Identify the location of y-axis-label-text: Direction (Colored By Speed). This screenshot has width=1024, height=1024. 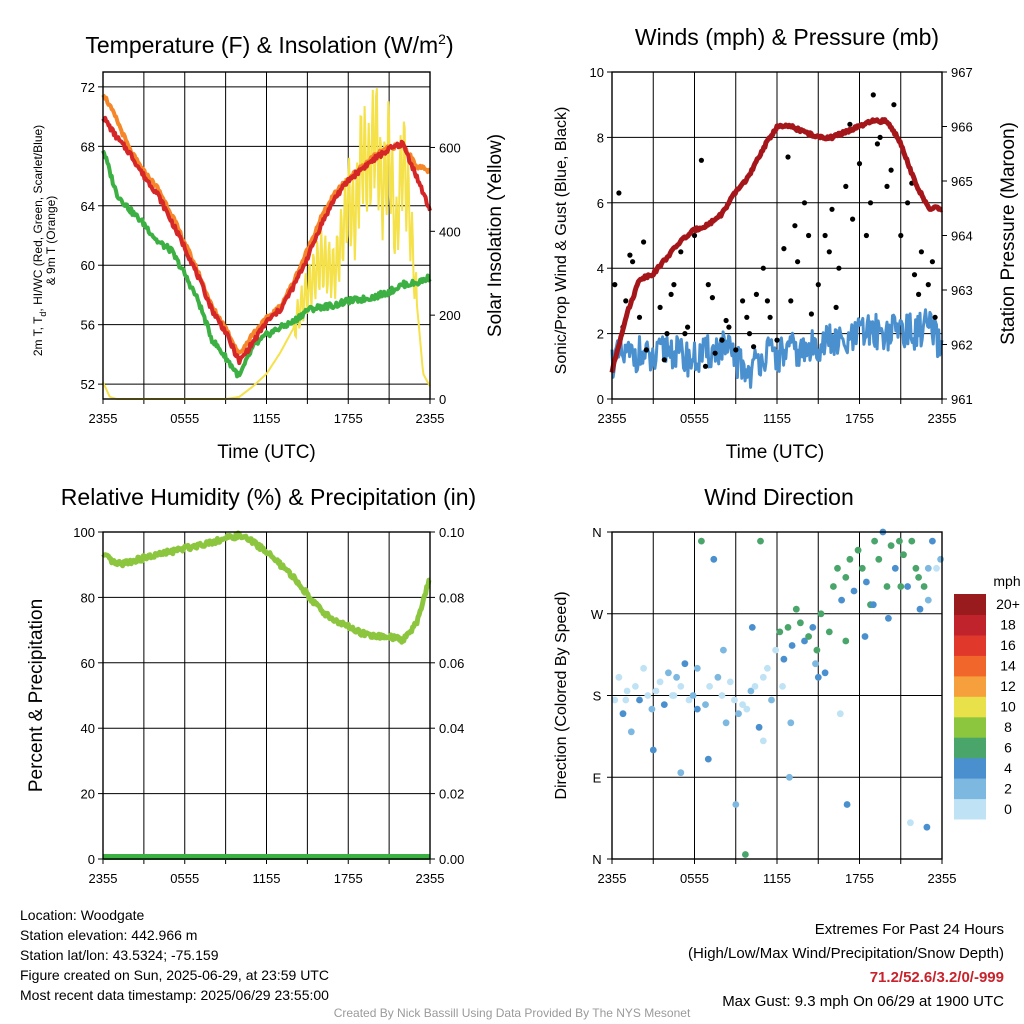
(561, 695).